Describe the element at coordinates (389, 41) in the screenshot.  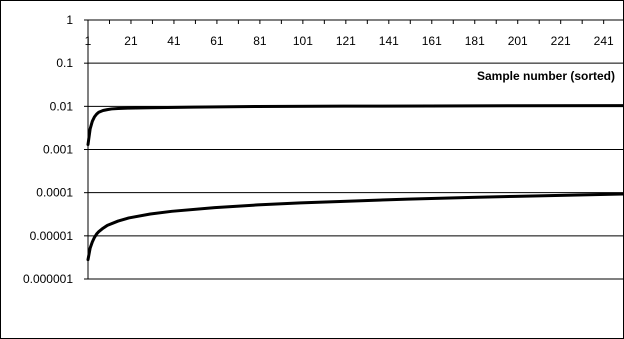
I see `x-tick-label-7: 141` at that location.